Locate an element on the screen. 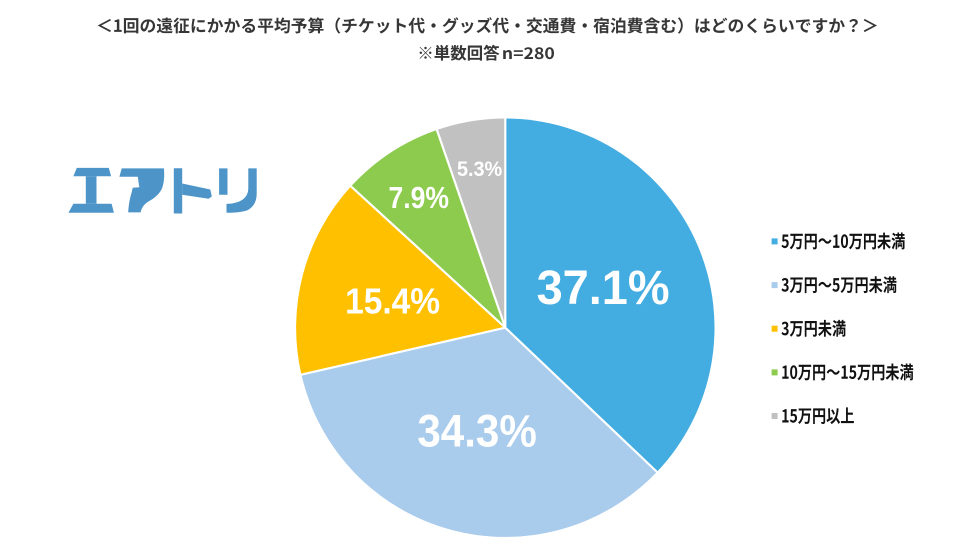 The height and width of the screenshot is (552, 976). svg-text: 15.4% is located at coordinates (392, 300).